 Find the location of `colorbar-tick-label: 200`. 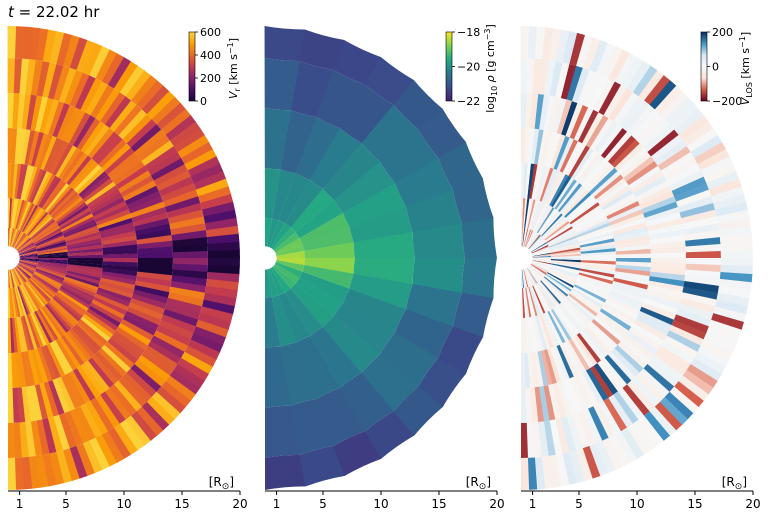

colorbar-tick-label: 200 is located at coordinates (722, 32).